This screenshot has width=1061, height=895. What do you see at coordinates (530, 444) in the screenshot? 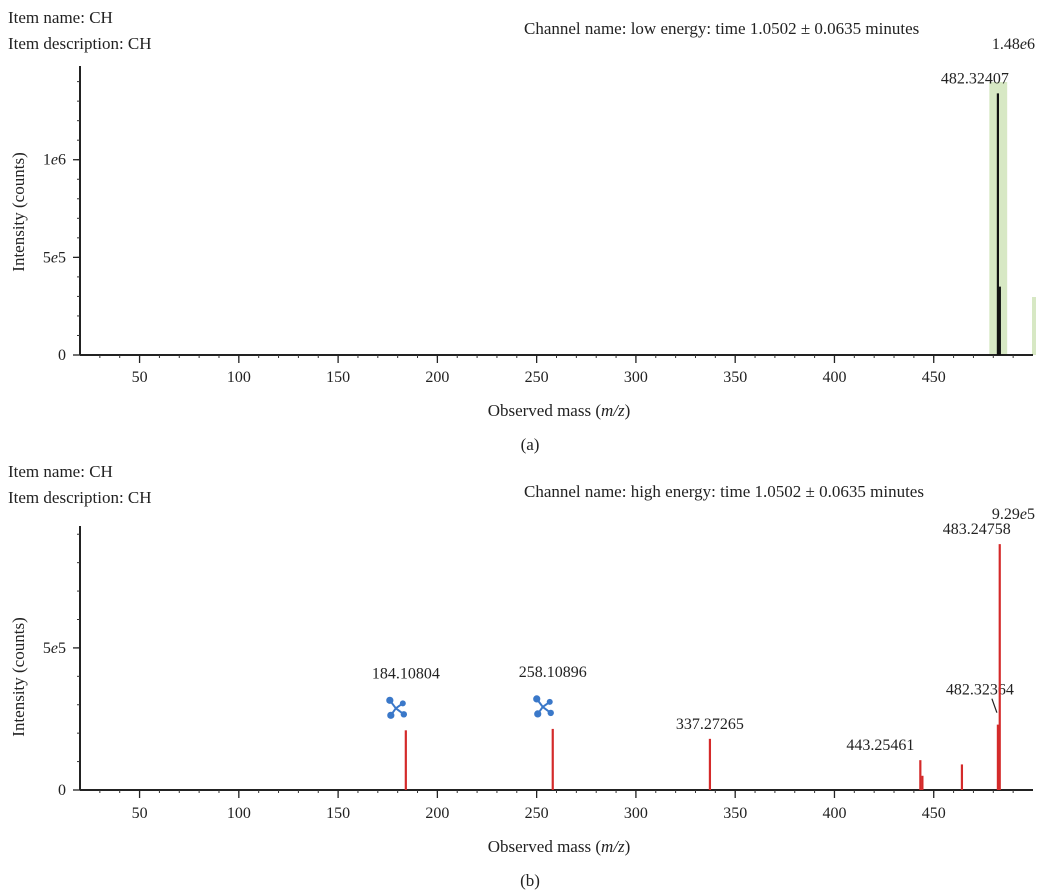
I see `panel-label-a: (a)` at bounding box center [530, 444].